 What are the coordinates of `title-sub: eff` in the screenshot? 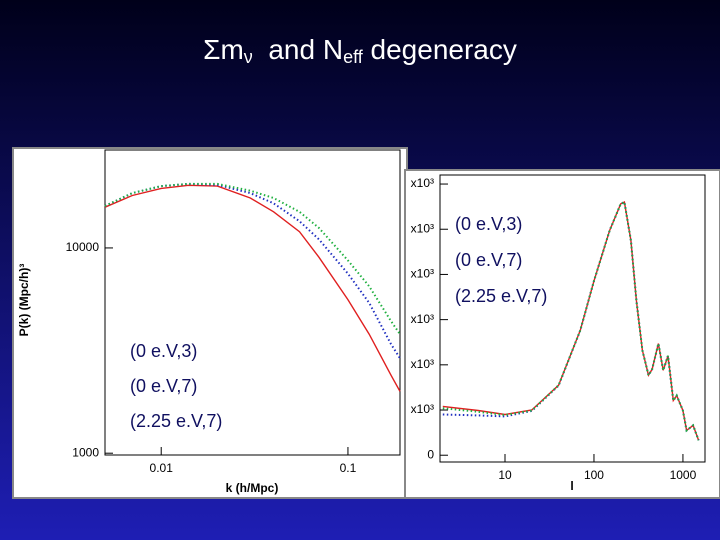 It's located at (353, 57).